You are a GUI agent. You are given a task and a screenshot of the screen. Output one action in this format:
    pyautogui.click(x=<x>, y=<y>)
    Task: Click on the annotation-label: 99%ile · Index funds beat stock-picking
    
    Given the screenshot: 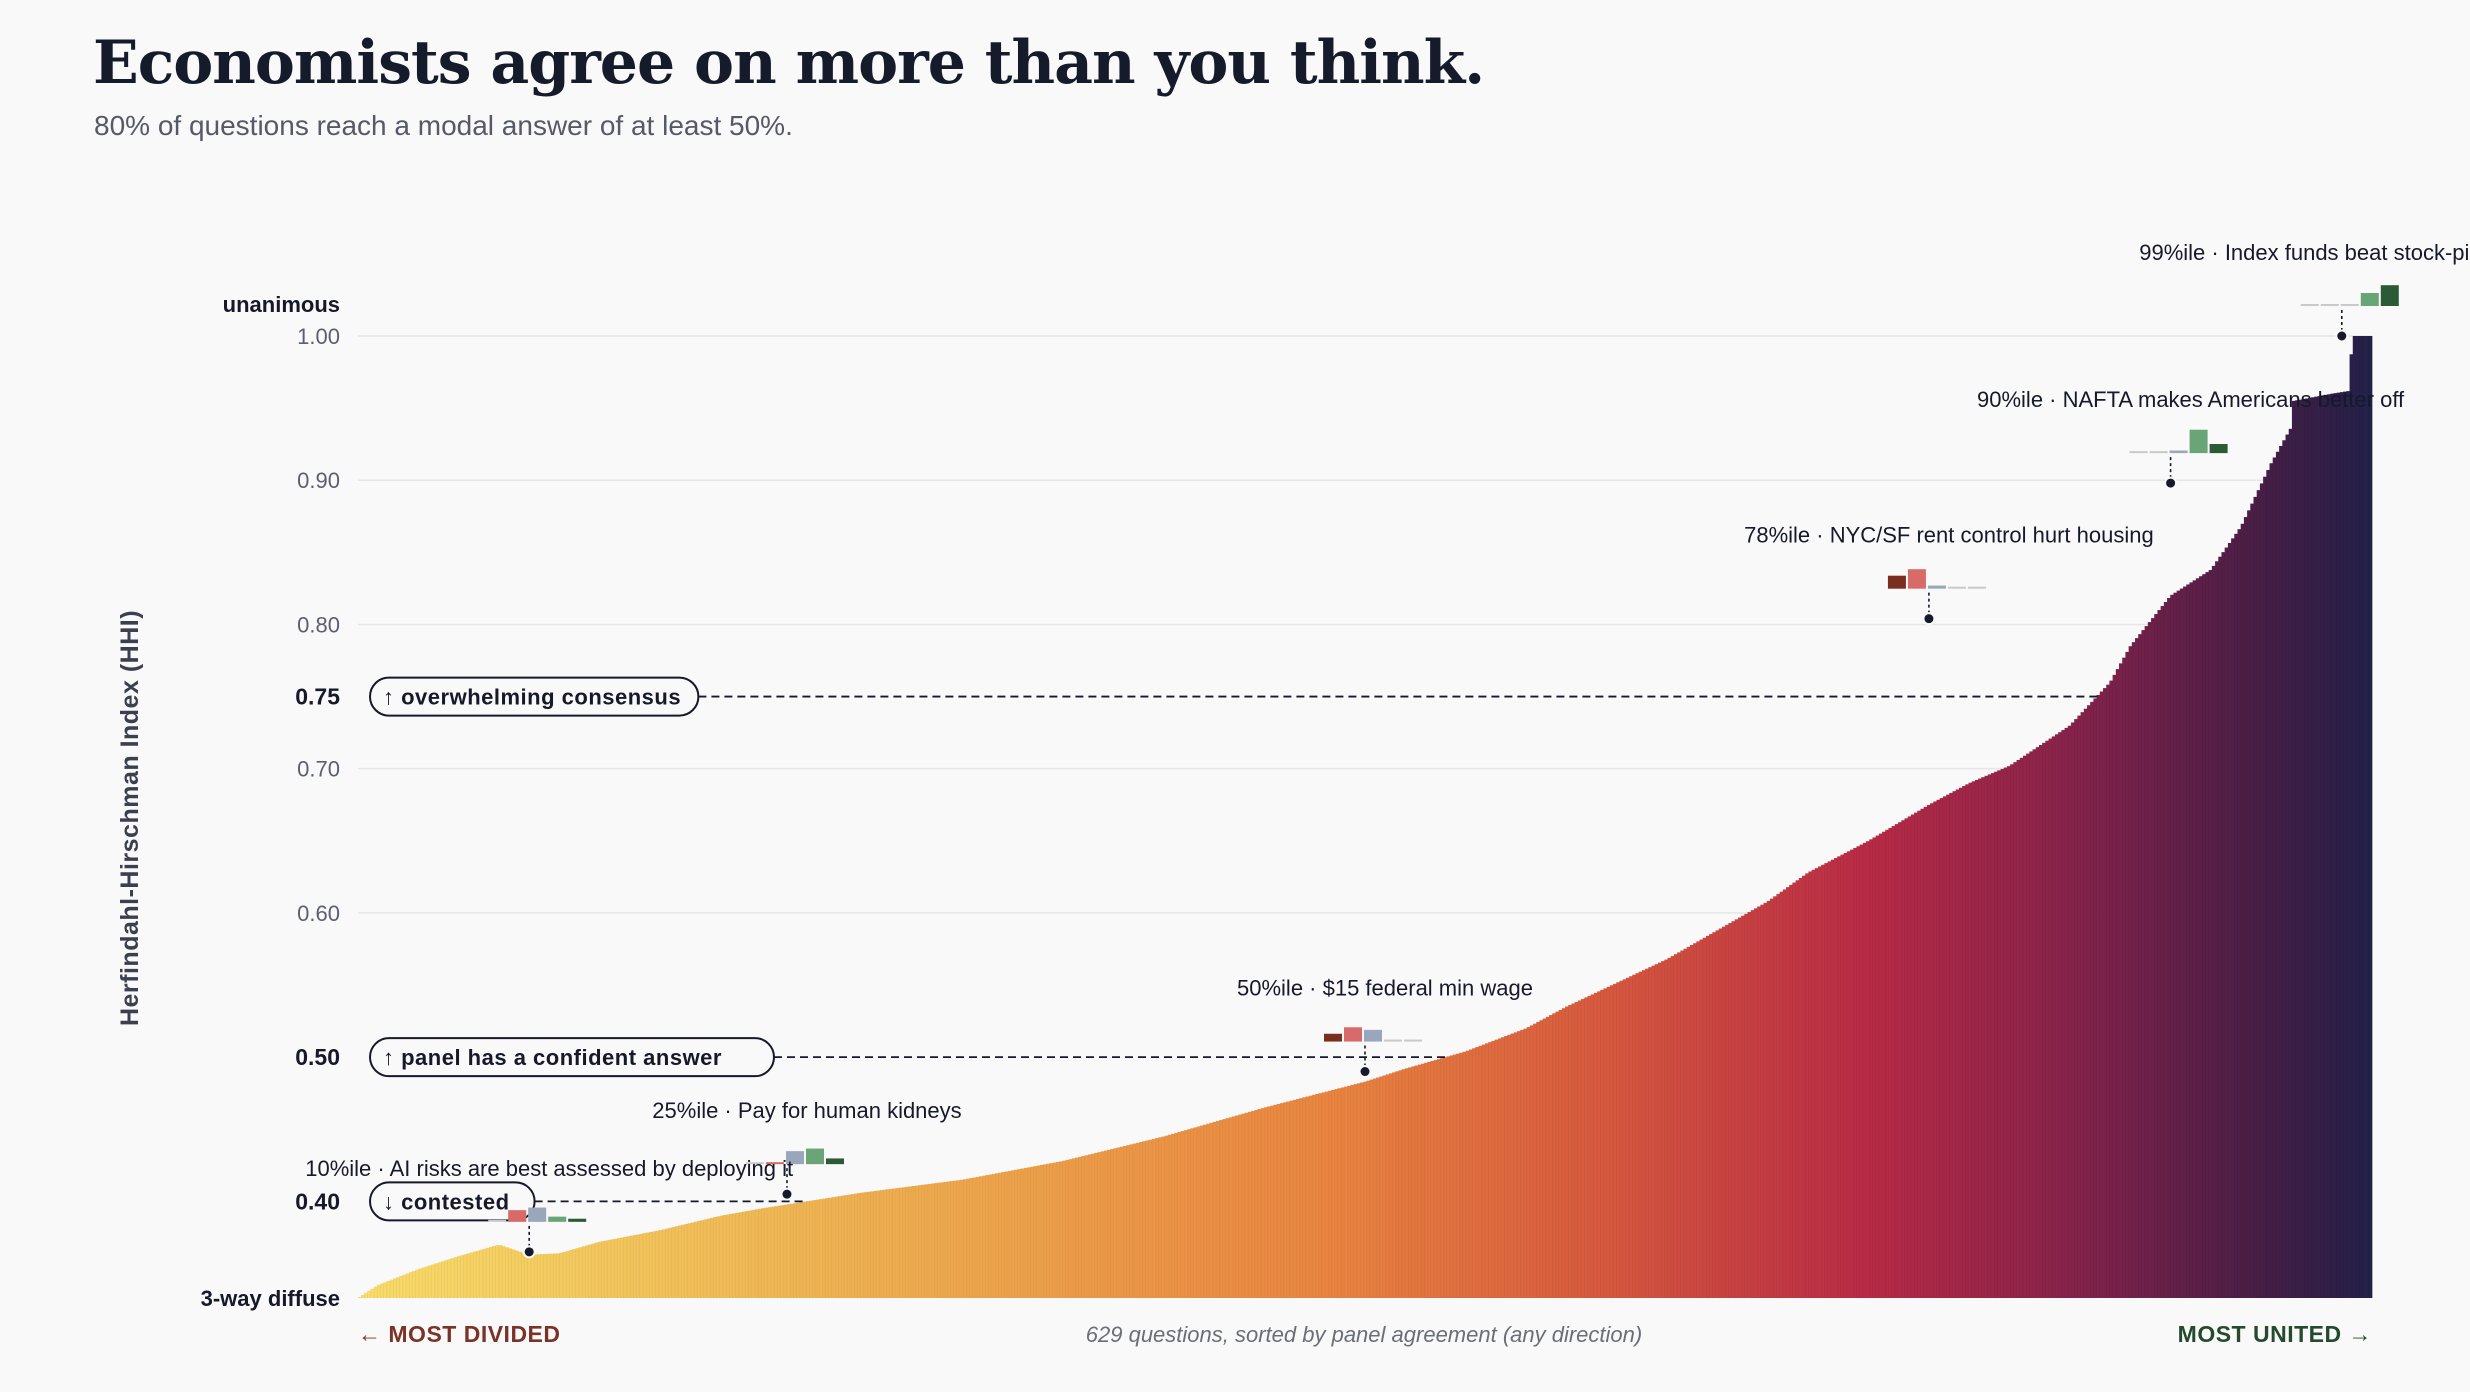 What is the action you would take?
    pyautogui.click(x=2304, y=252)
    